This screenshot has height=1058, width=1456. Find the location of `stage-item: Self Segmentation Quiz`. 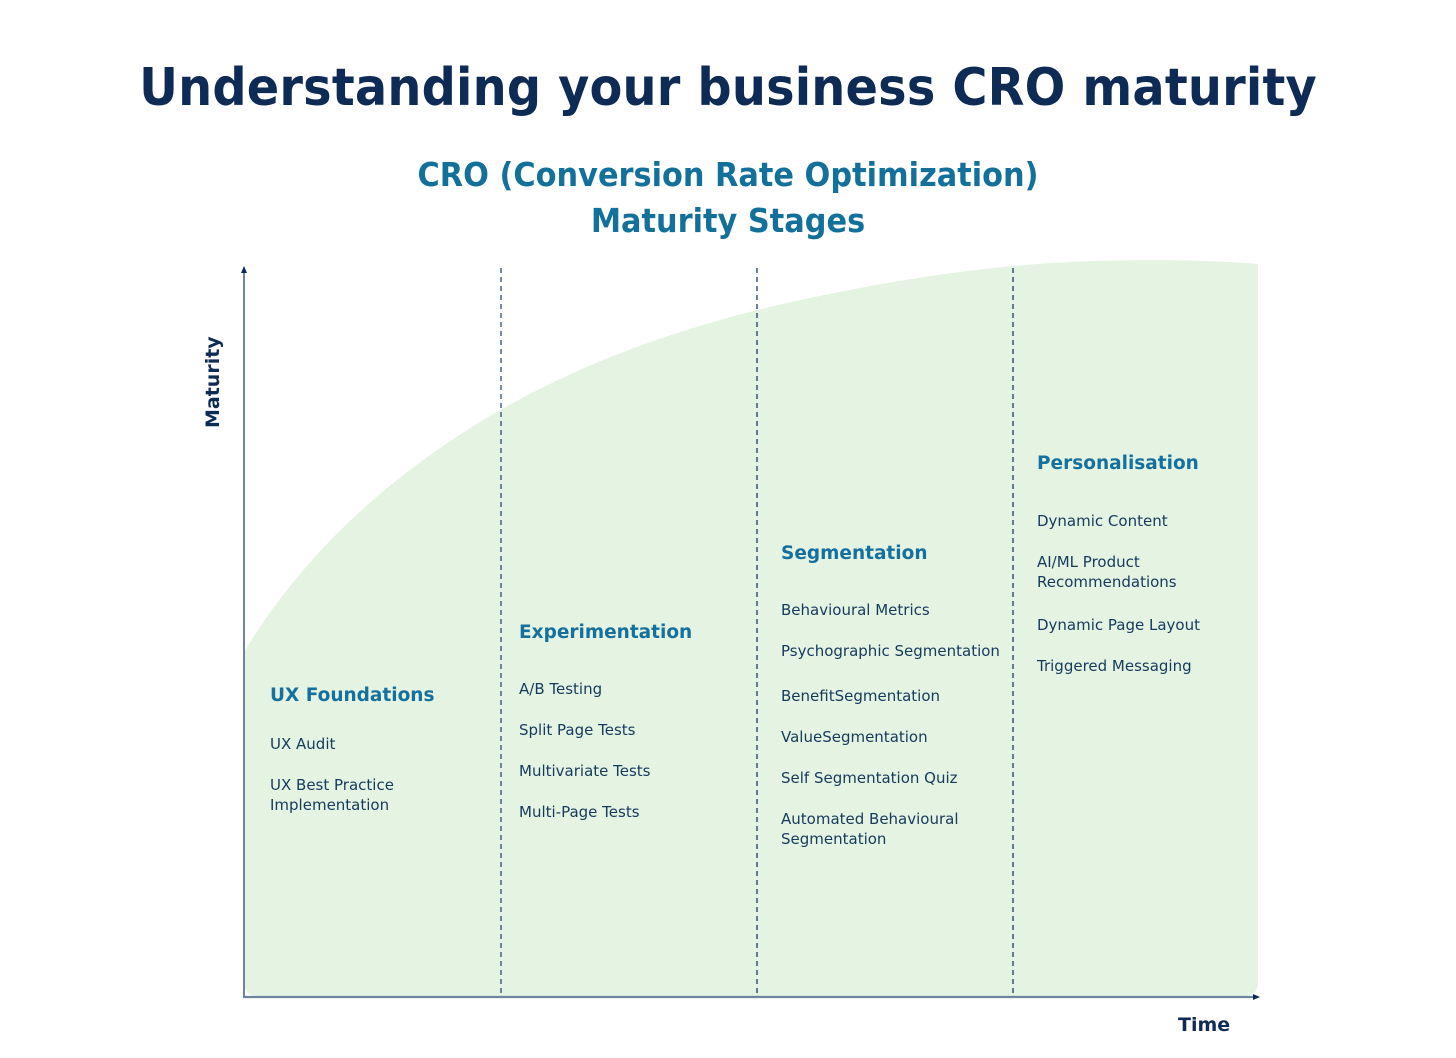

stage-item: Self Segmentation Quiz is located at coordinates (869, 778).